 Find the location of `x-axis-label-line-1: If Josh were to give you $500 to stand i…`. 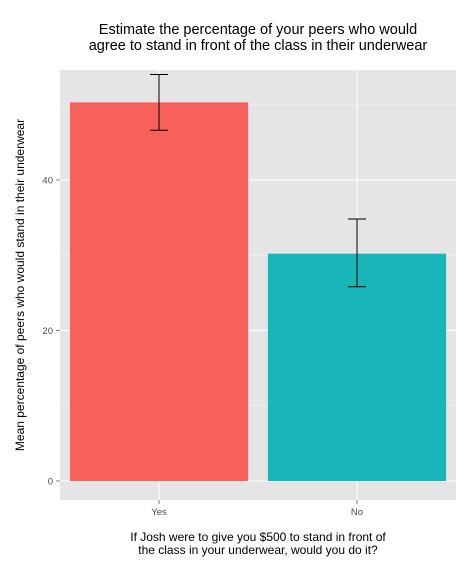

x-axis-label-line-1: If Josh were to give you $500 to stand i… is located at coordinates (258, 537).